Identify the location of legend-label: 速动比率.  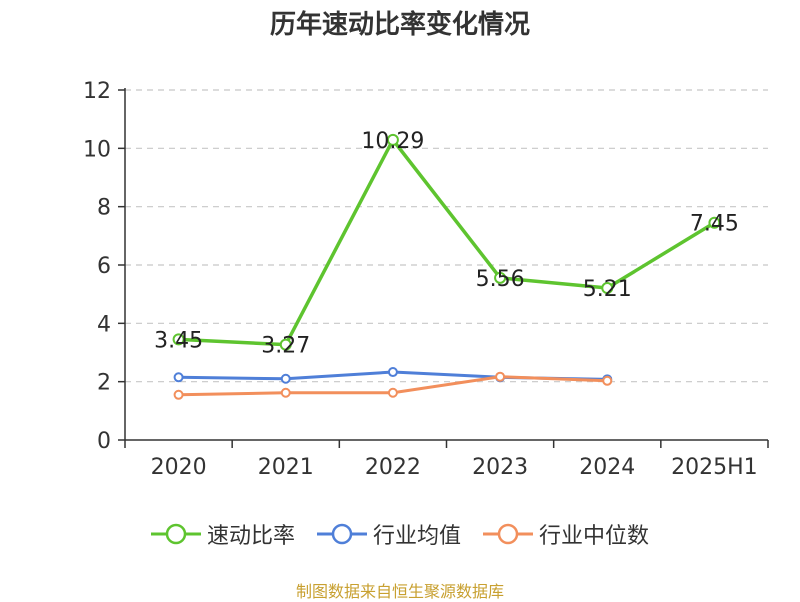
(250, 536).